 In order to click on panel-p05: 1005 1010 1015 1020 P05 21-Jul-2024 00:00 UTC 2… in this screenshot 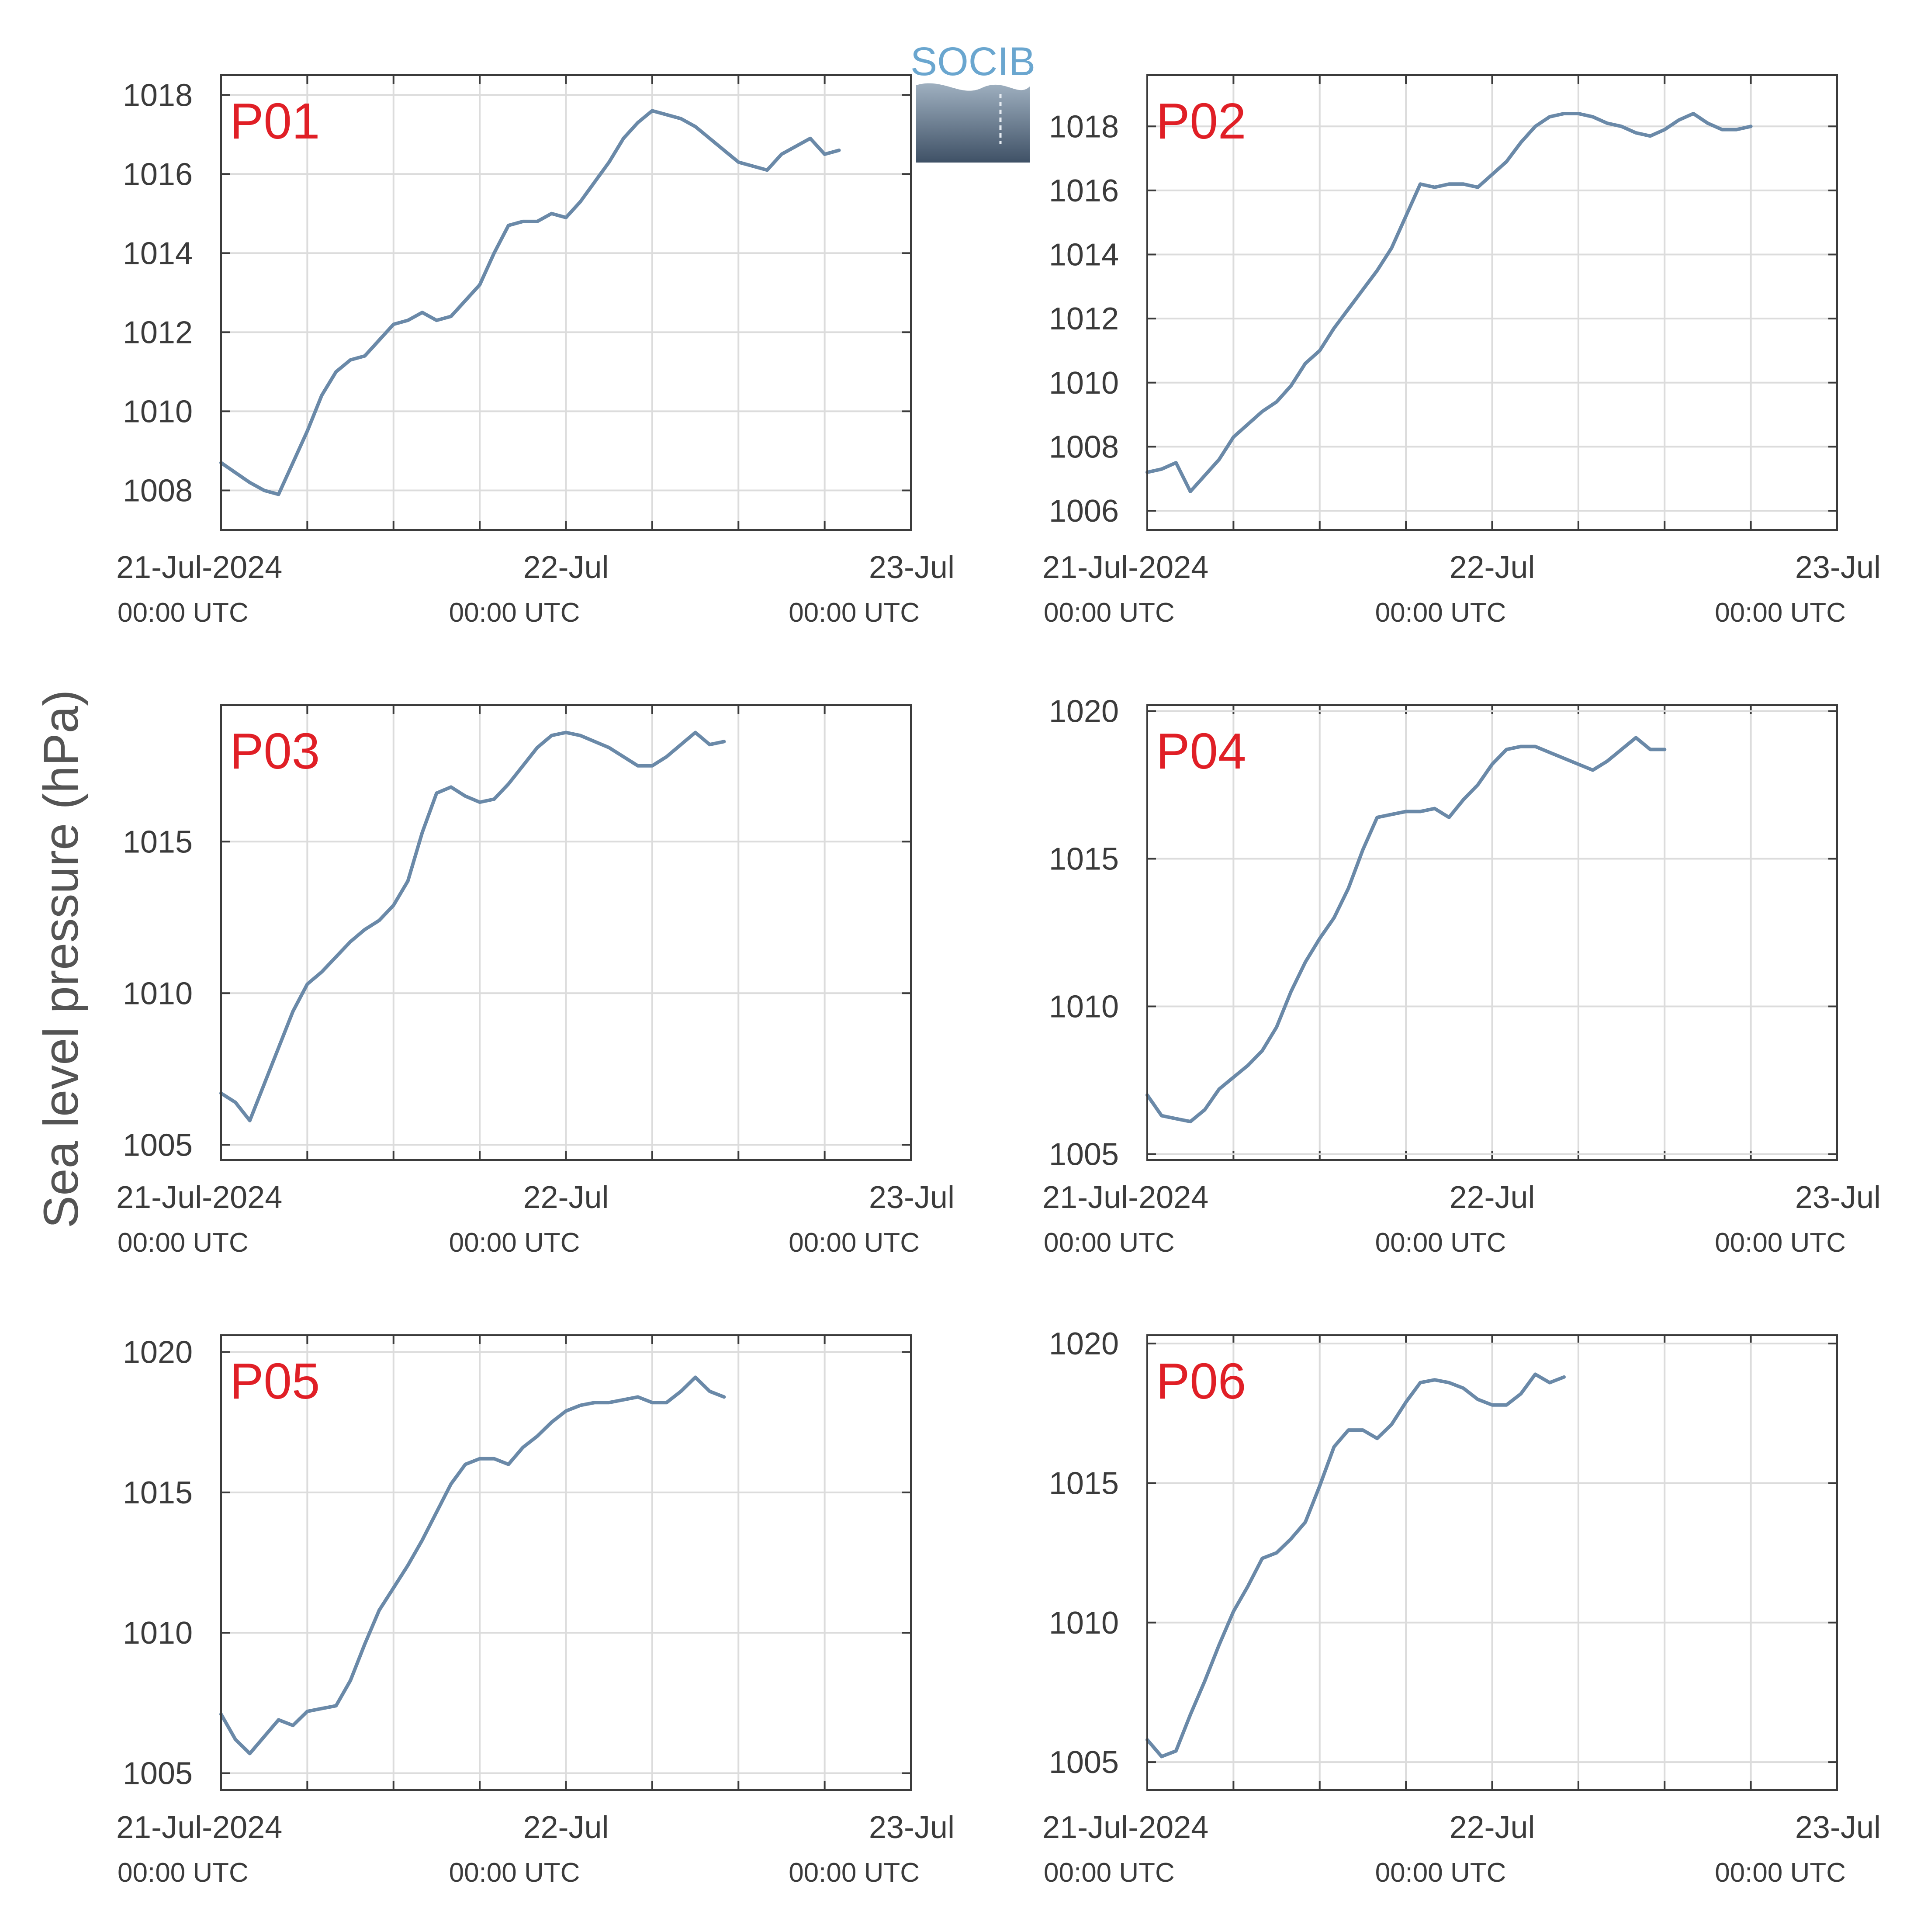, I will do `click(535, 1611)`.